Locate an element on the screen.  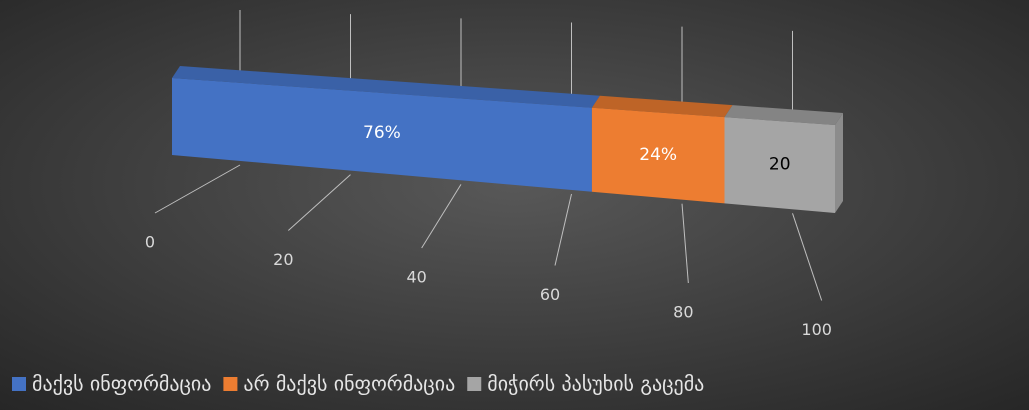
data-label: 24% is located at coordinates (658, 155).